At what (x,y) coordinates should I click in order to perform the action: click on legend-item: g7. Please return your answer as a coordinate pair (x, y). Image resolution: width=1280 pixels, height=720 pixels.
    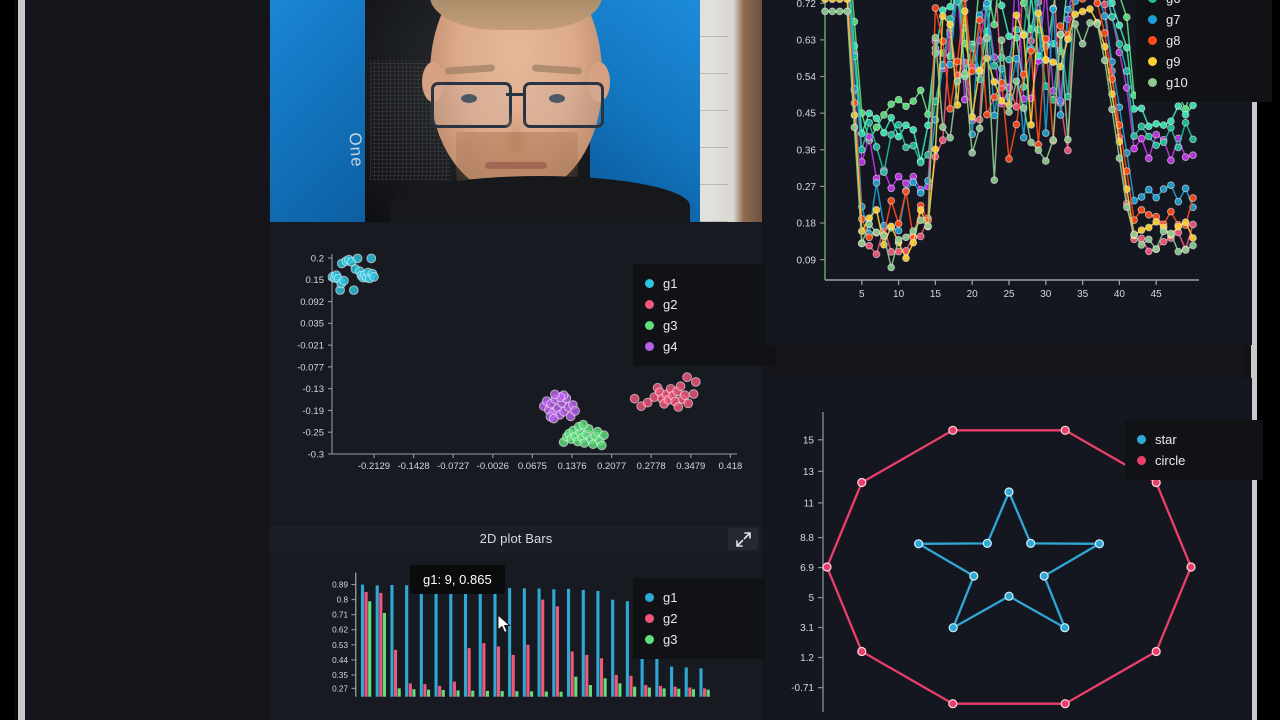
    Looking at the image, I should click on (1203, 19).